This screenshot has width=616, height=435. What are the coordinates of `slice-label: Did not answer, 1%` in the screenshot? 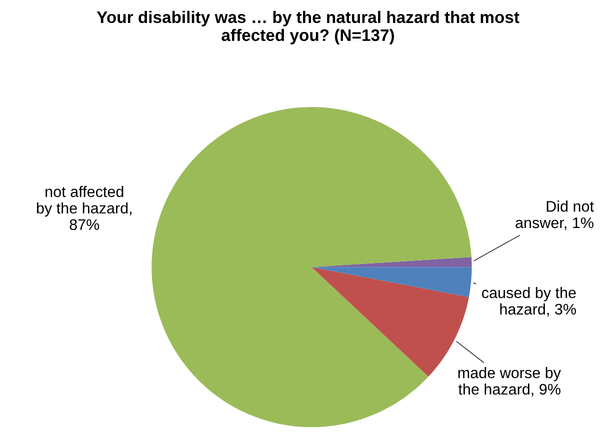 It's located at (555, 215).